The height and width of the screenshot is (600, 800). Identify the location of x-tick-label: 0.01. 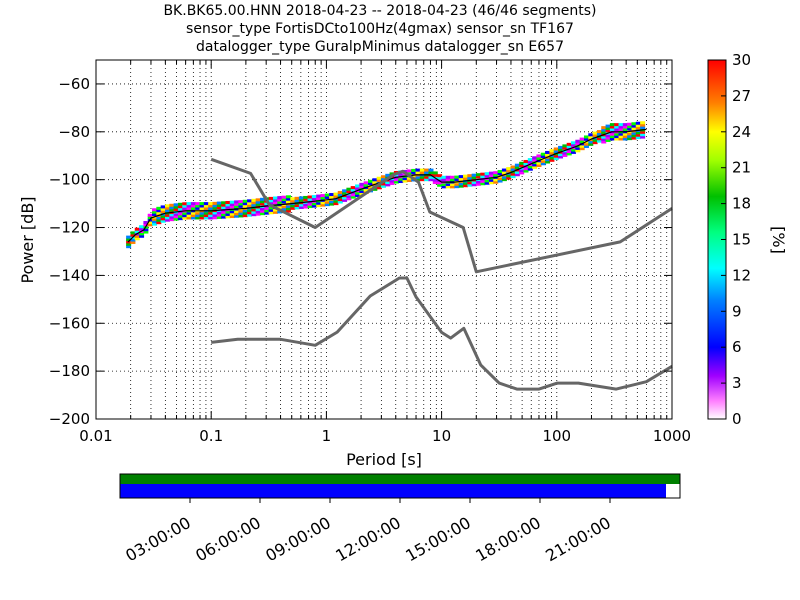
(95, 436).